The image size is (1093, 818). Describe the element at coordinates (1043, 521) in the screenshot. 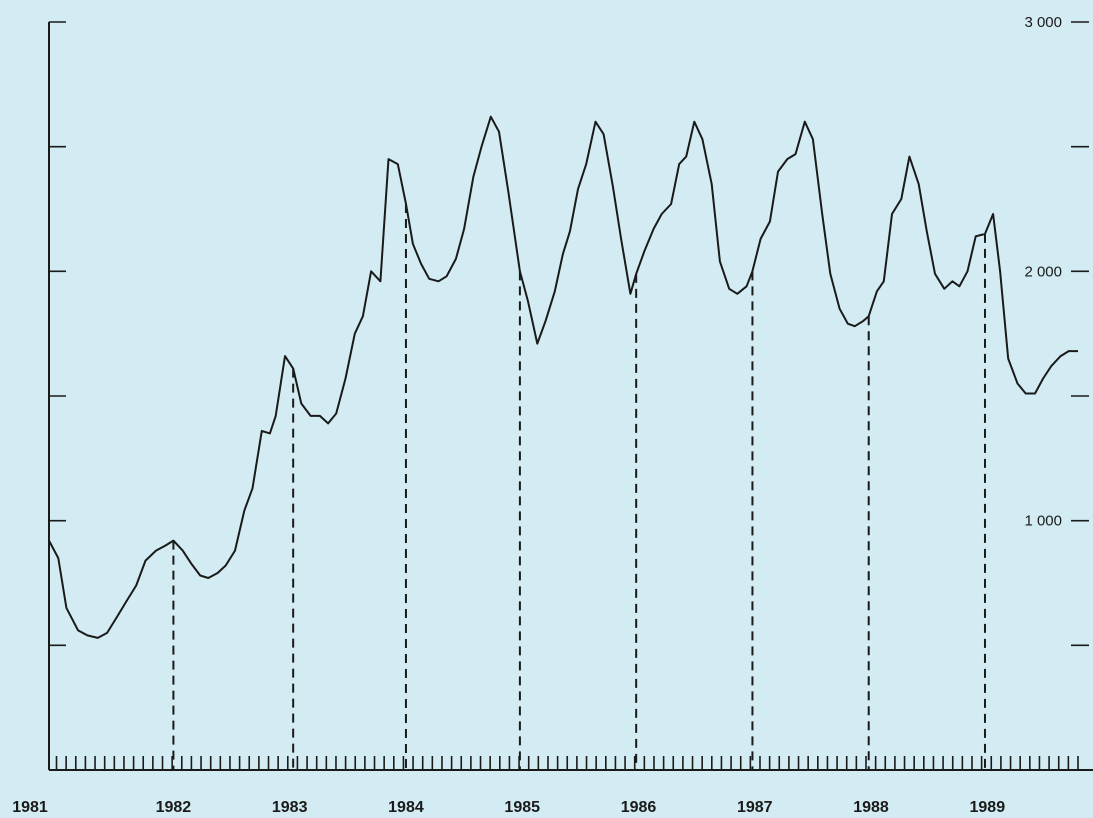

I see `y-tick-label: 1 000` at that location.